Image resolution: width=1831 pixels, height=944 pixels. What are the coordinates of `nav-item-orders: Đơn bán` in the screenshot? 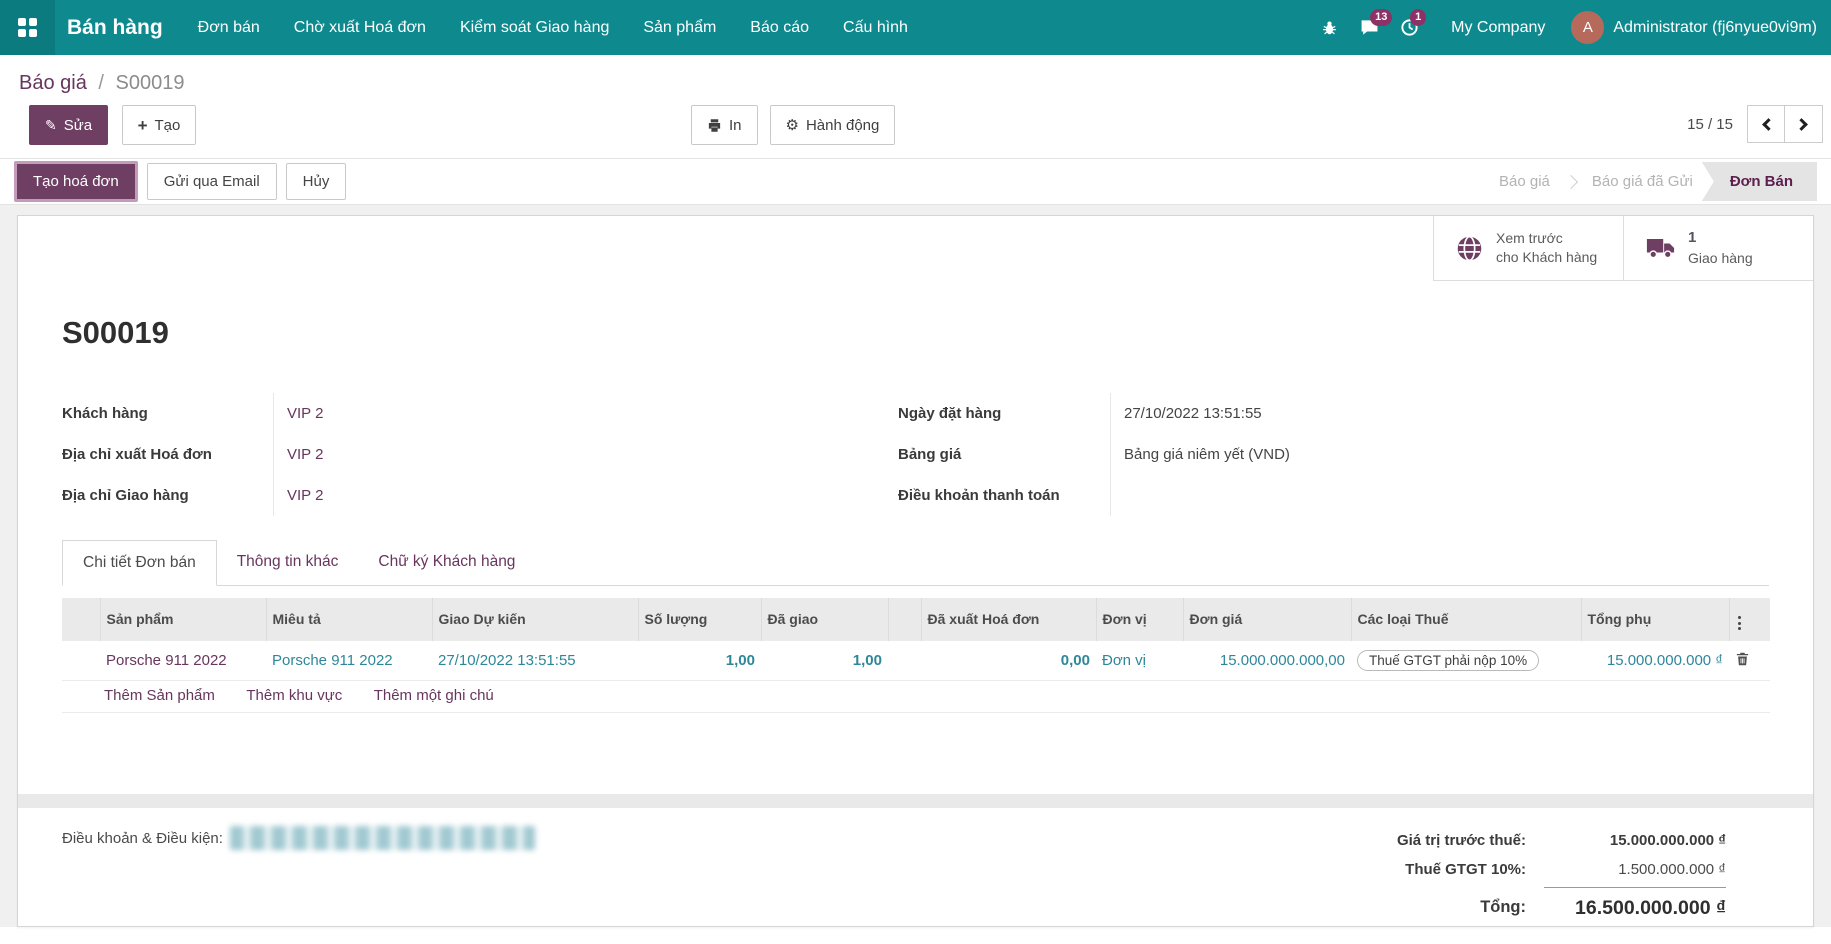 It's located at (228, 27).